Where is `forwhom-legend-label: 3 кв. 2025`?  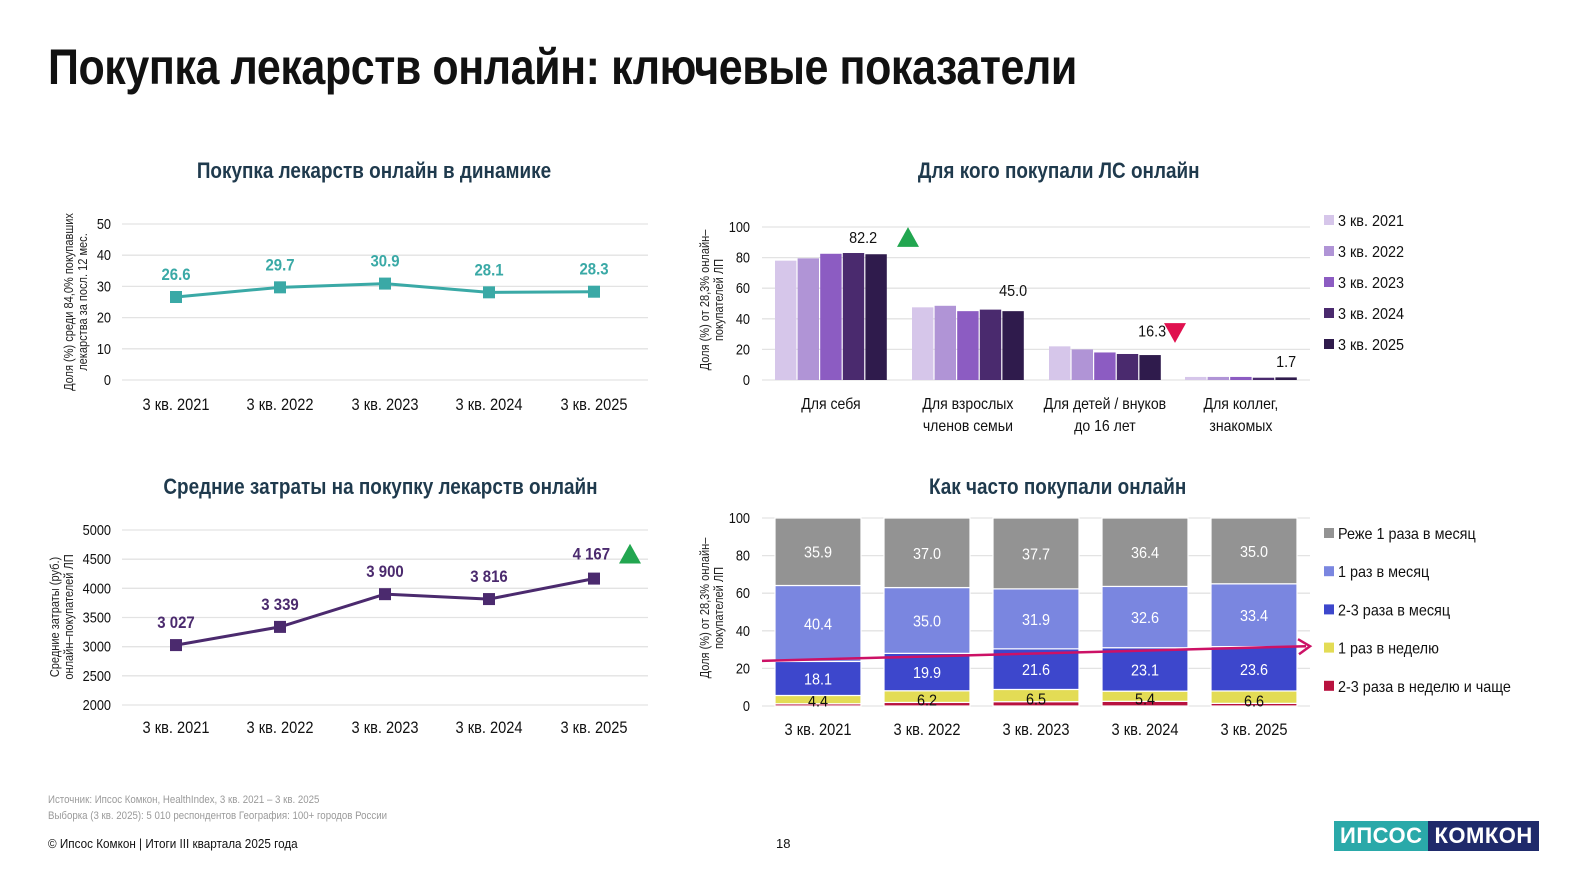
forwhom-legend-label: 3 кв. 2025 is located at coordinates (1371, 345).